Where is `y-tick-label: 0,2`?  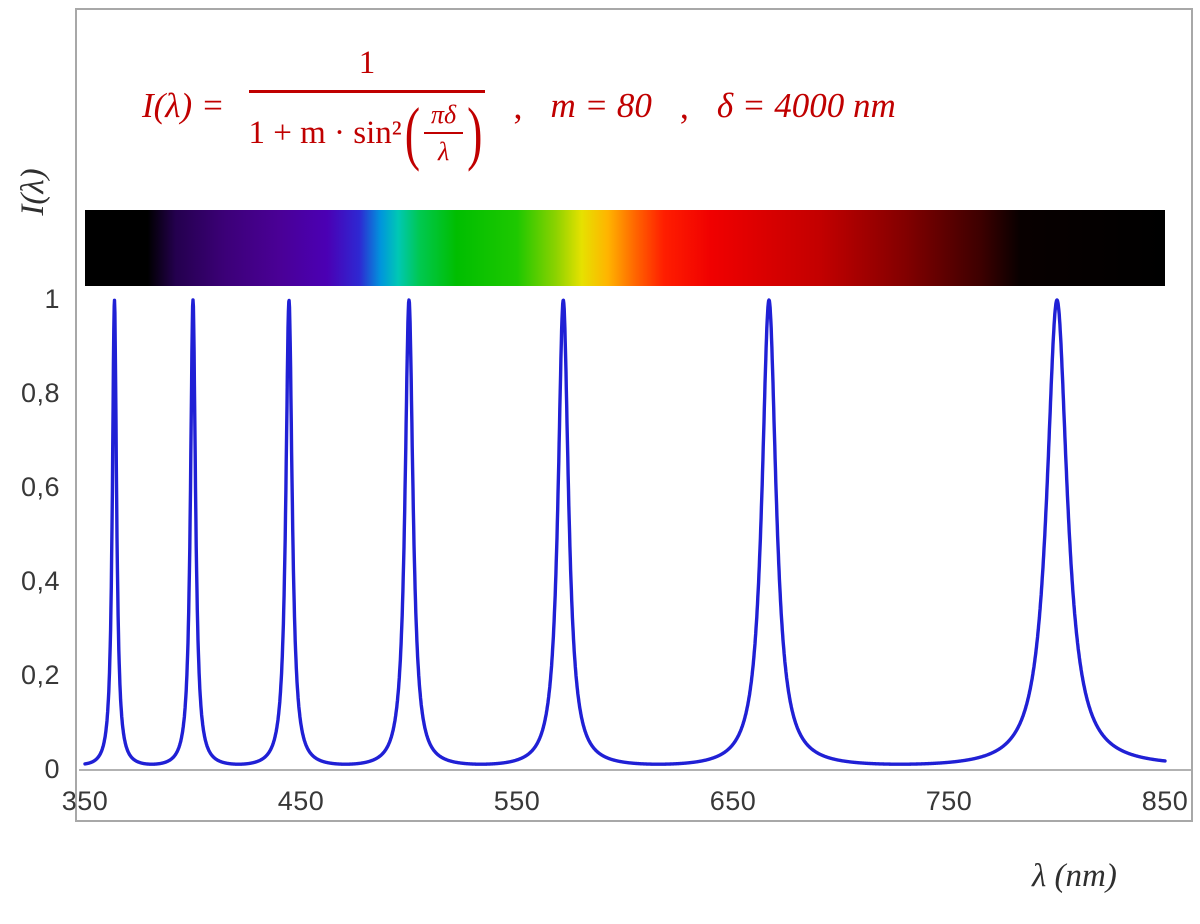 y-tick-label: 0,2 is located at coordinates (40, 674).